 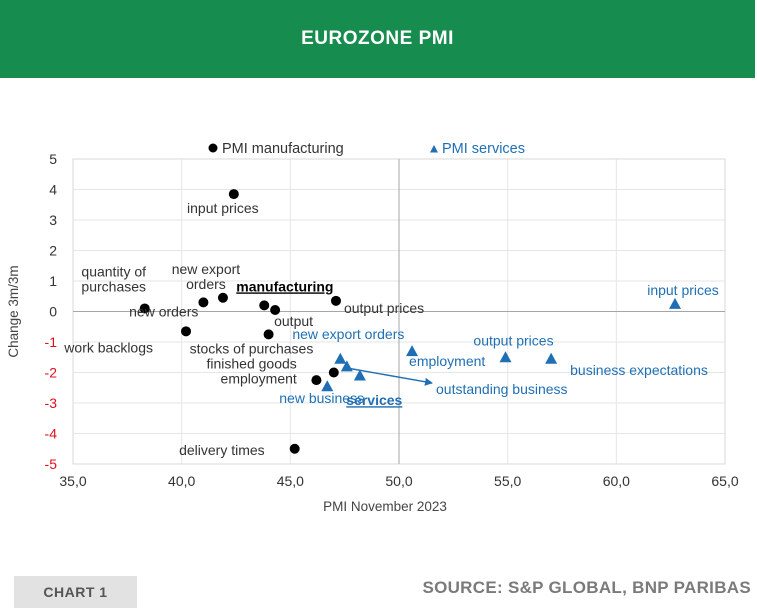 I want to click on y-axis-title: Change 3m/3m, so click(x=13, y=311).